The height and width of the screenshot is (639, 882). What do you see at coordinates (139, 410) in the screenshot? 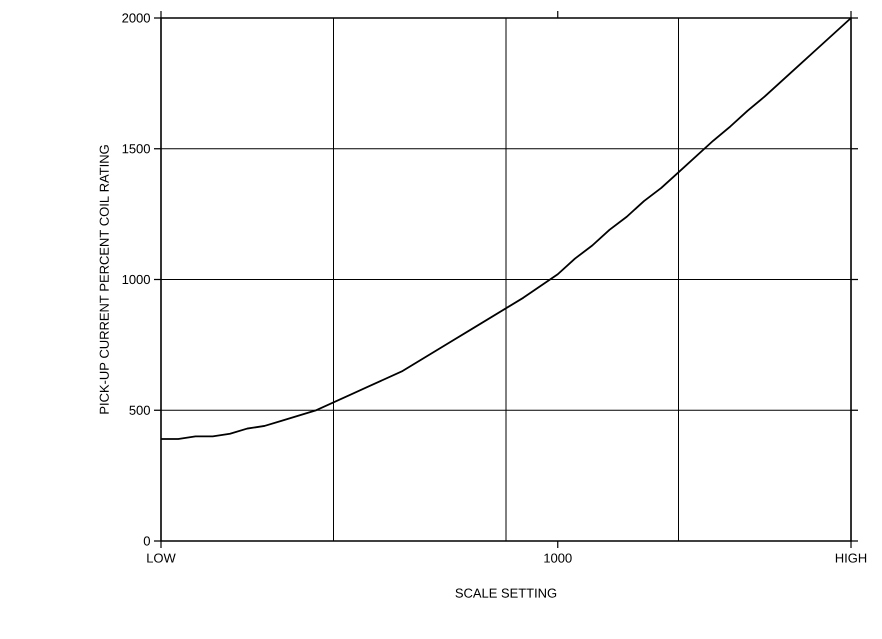
I see `y-tick-label: 500` at bounding box center [139, 410].